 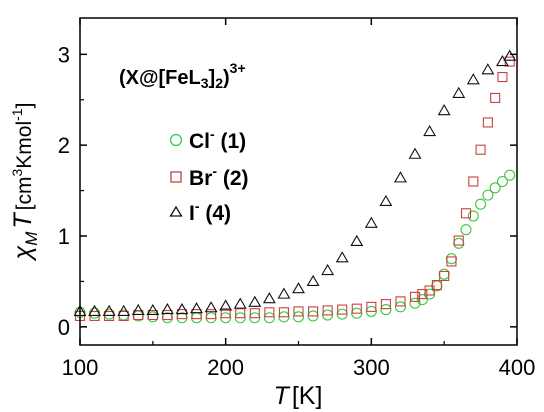 I want to click on legend-marker-square, so click(x=176, y=177).